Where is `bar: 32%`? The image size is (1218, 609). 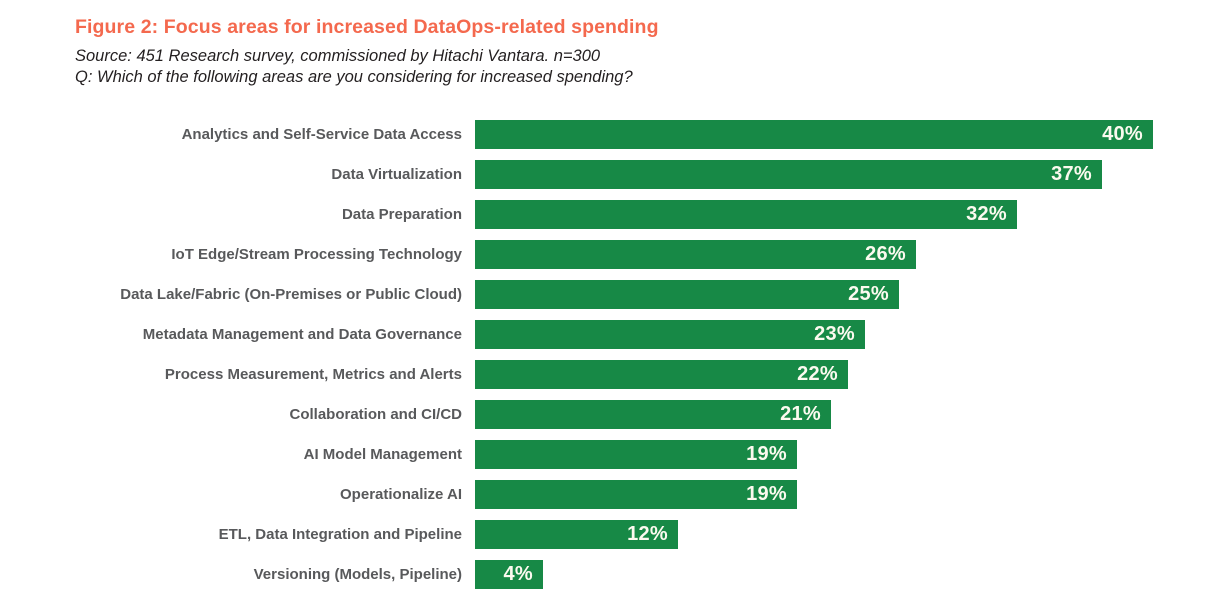
bar: 32% is located at coordinates (746, 214).